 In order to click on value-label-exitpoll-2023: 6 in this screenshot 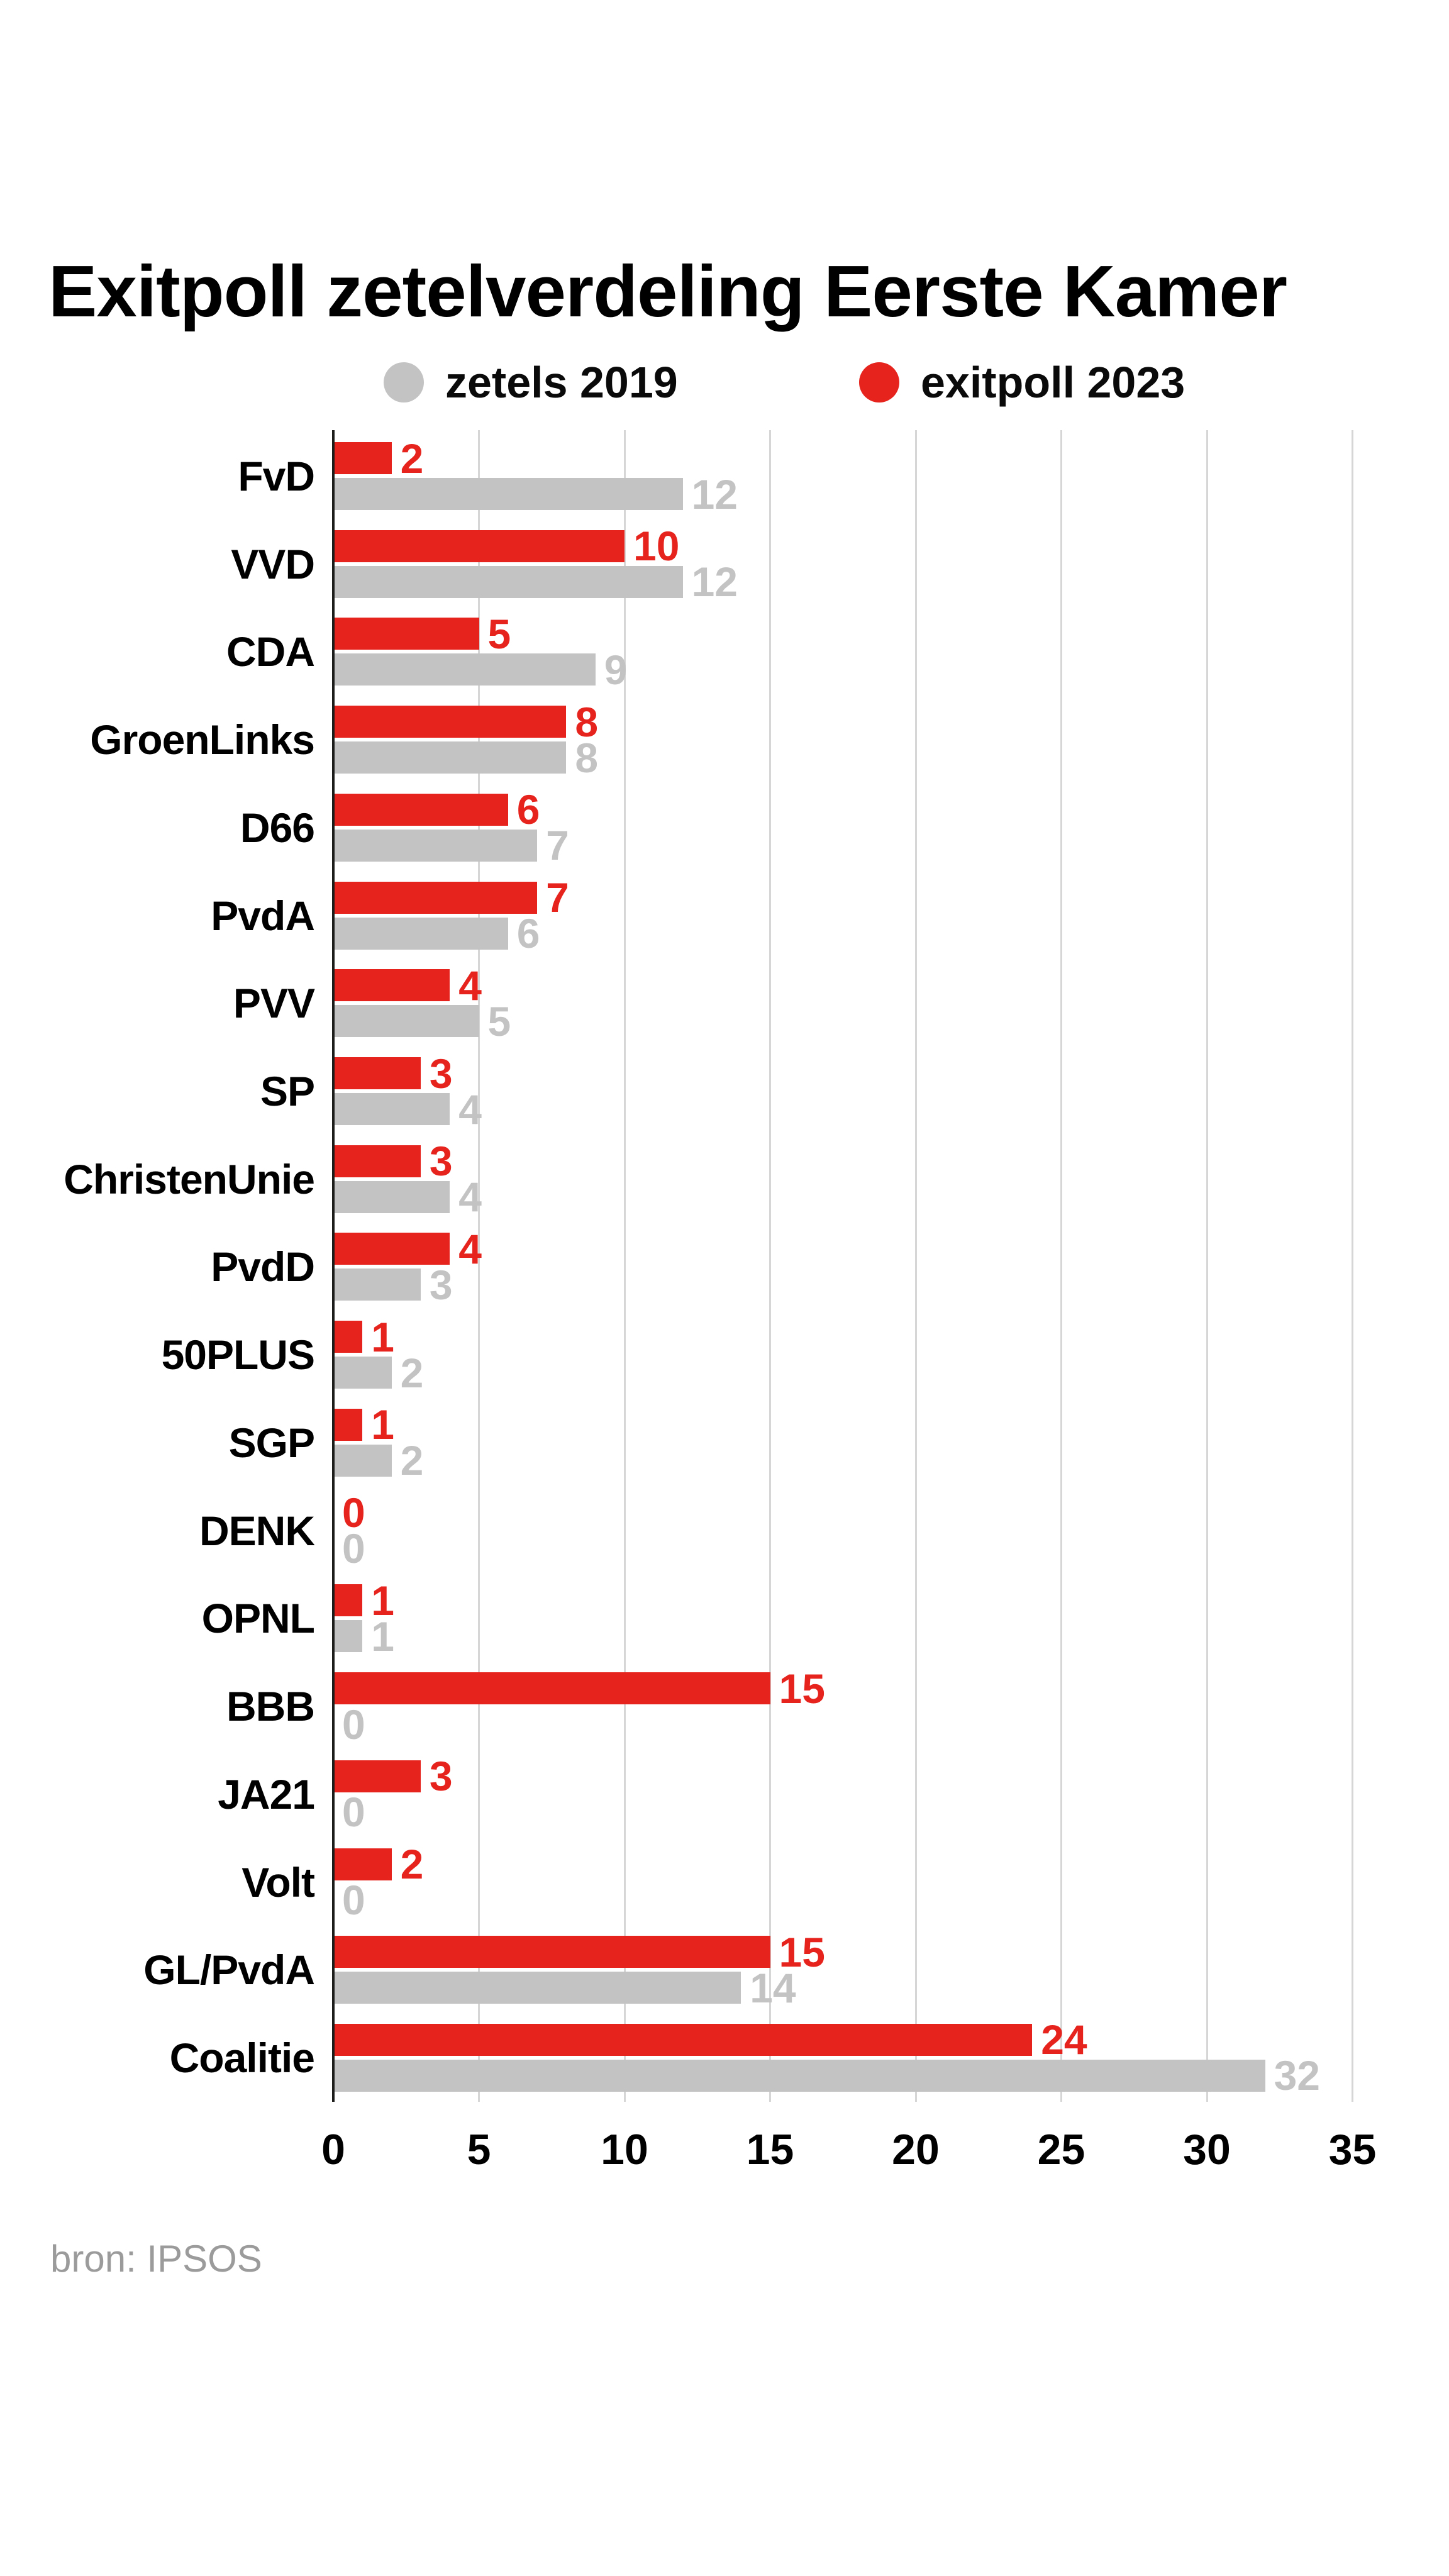, I will do `click(528, 809)`.